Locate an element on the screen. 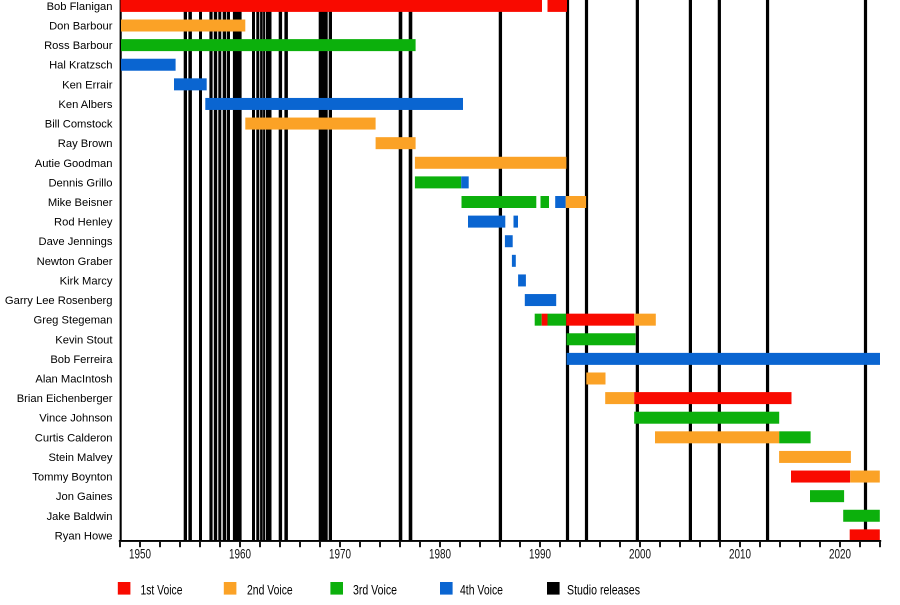 Image resolution: width=900 pixels, height=605 pixels. svg-text: Dave Jennings is located at coordinates (75, 242).